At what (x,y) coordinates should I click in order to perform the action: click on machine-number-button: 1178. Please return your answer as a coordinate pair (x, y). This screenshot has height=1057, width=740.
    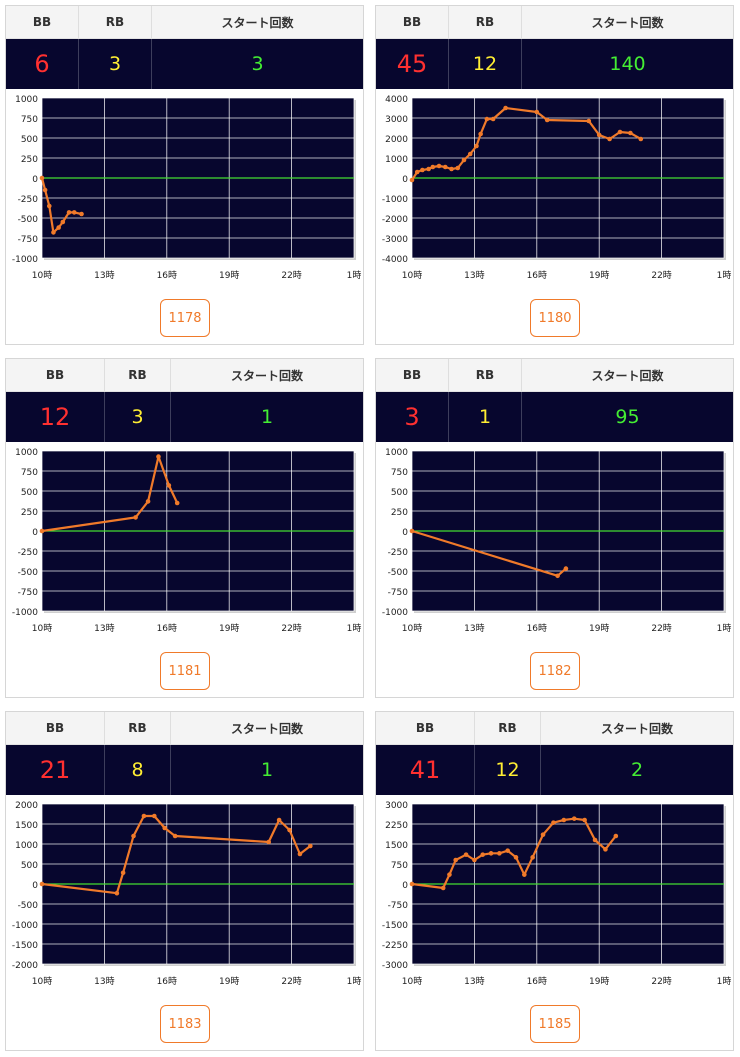
    Looking at the image, I should click on (185, 318).